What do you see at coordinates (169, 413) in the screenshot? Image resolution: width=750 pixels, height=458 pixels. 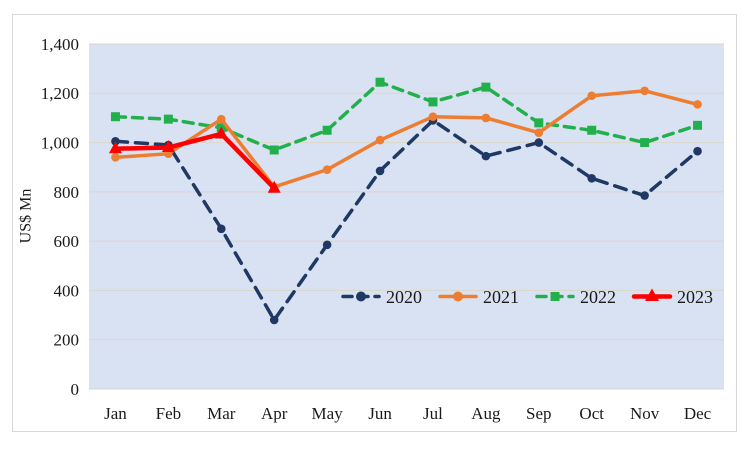 I see `x-tick-label: Feb` at bounding box center [169, 413].